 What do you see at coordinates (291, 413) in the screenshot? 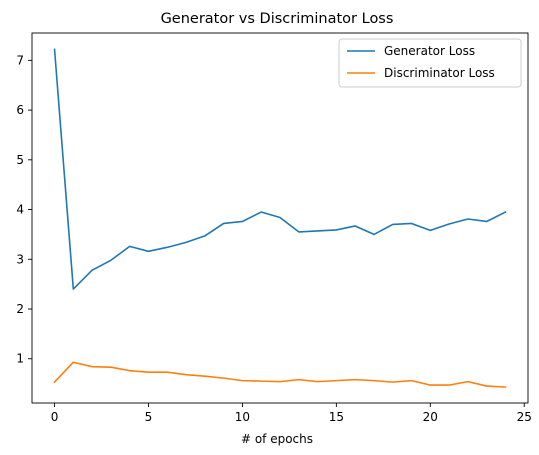
I see `x-axis-ticks: 0 5 10 15 20 25` at bounding box center [291, 413].